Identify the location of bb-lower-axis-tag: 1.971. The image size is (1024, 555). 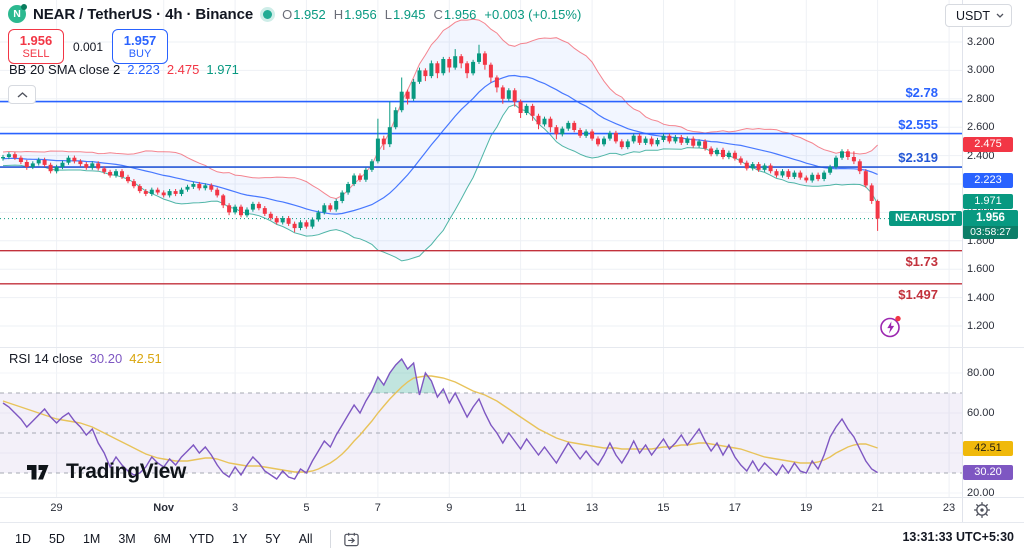
(988, 201).